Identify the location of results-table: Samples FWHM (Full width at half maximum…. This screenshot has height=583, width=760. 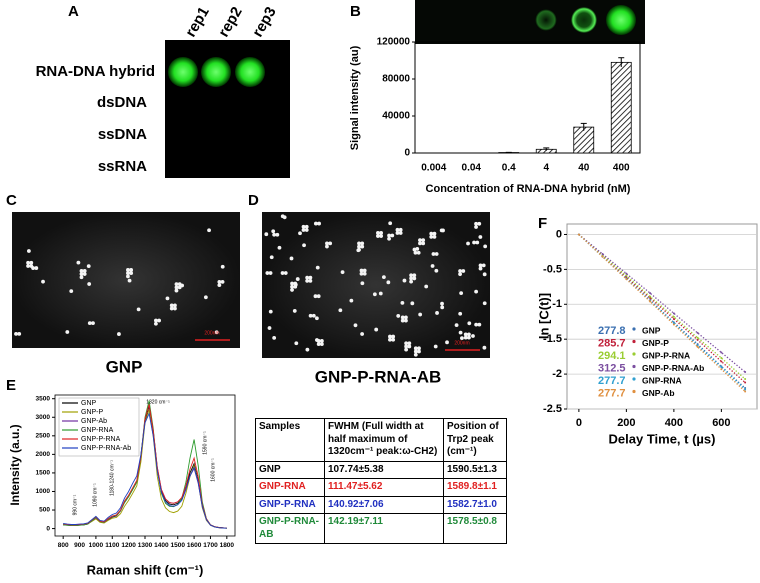
(381, 481).